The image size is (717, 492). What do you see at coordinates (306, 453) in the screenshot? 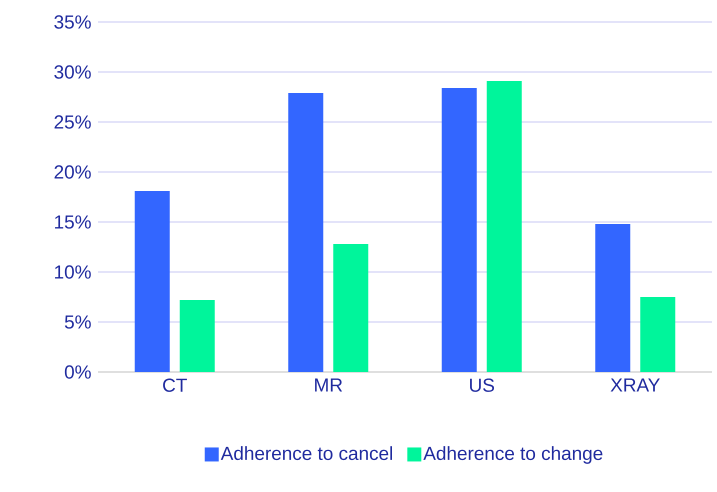
I see `legend-label: Adherence to cancel` at bounding box center [306, 453].